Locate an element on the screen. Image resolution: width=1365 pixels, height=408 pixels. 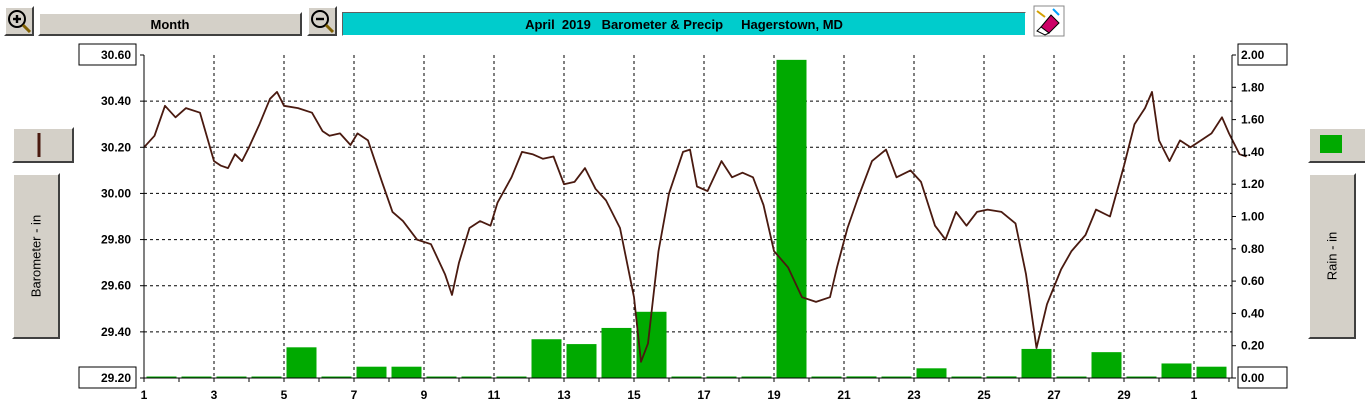
zoom-in-button is located at coordinates (19, 21).